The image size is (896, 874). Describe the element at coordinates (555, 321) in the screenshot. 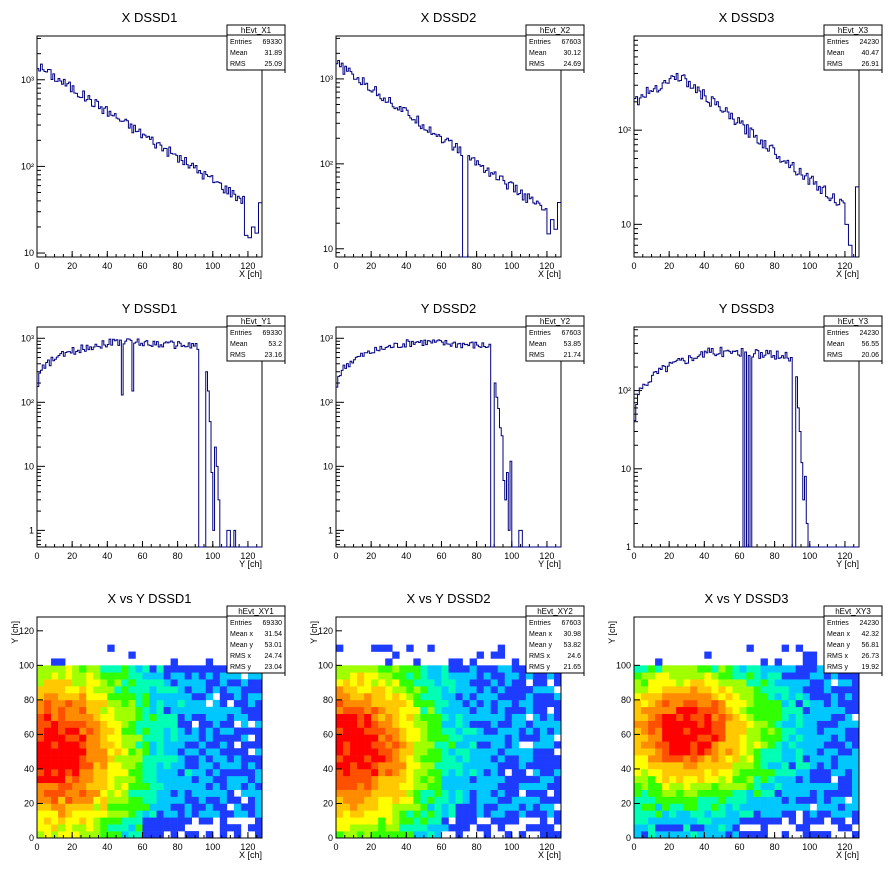

I see `stats-name: hEvt_Y2` at that location.